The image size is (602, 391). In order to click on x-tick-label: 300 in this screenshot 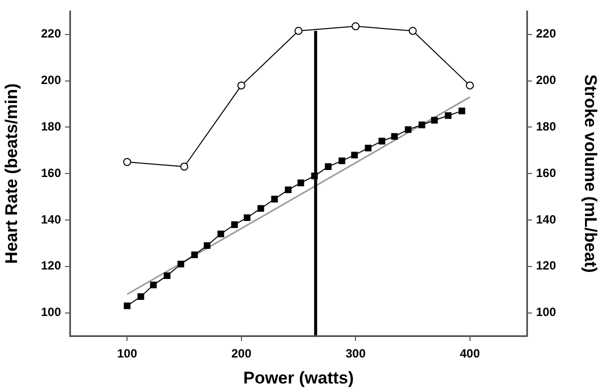, I will do `click(356, 353)`.